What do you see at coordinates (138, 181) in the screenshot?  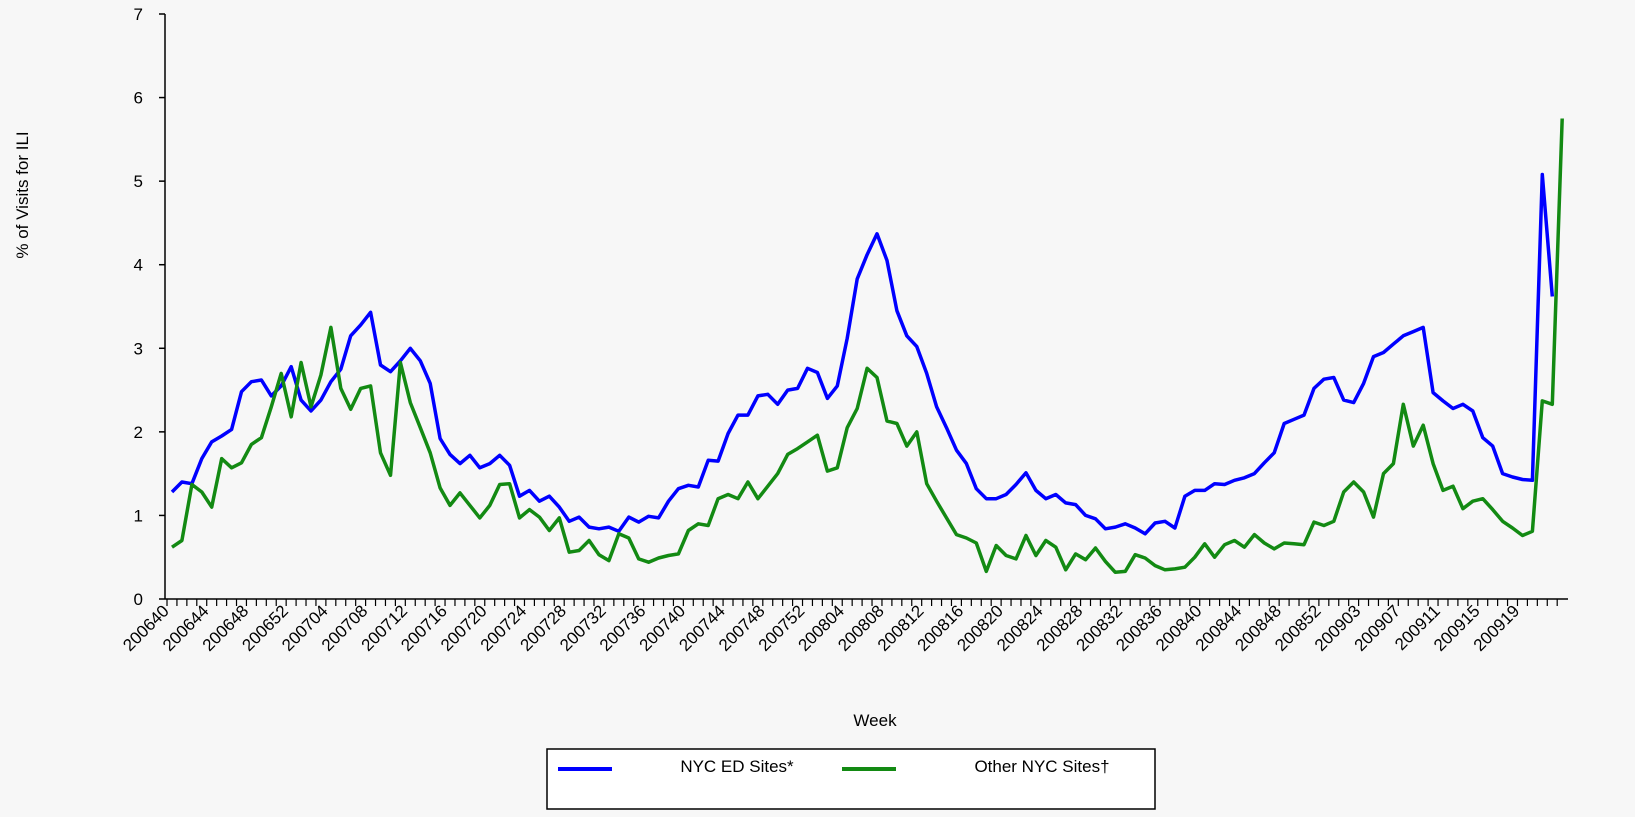 I see `y-tick-label: 5` at bounding box center [138, 181].